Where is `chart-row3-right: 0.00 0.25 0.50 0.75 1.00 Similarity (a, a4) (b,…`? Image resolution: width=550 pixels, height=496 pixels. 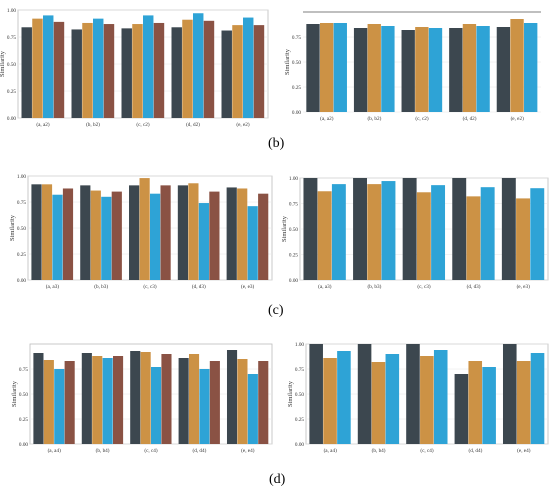
chart-row3-right: 0.00 0.25 0.50 0.75 1.00 Similarity (a, a4) (b,… is located at coordinates (418, 398).